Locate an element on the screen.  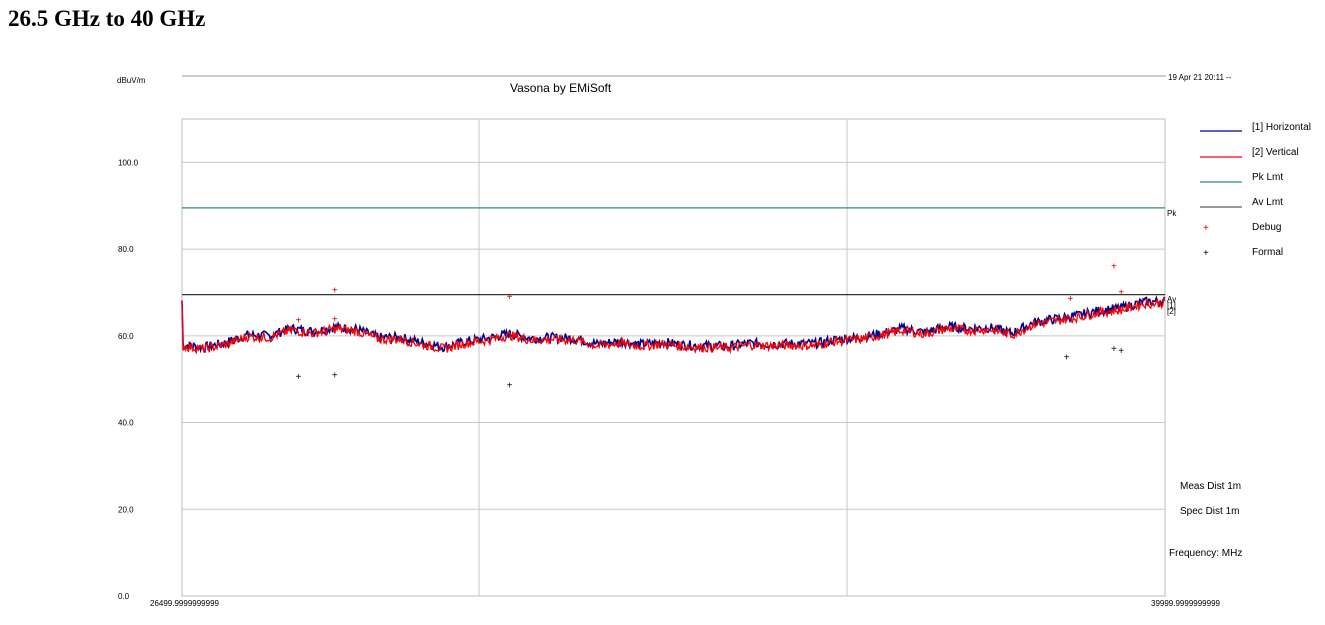
series-lines is located at coordinates (673, 325).